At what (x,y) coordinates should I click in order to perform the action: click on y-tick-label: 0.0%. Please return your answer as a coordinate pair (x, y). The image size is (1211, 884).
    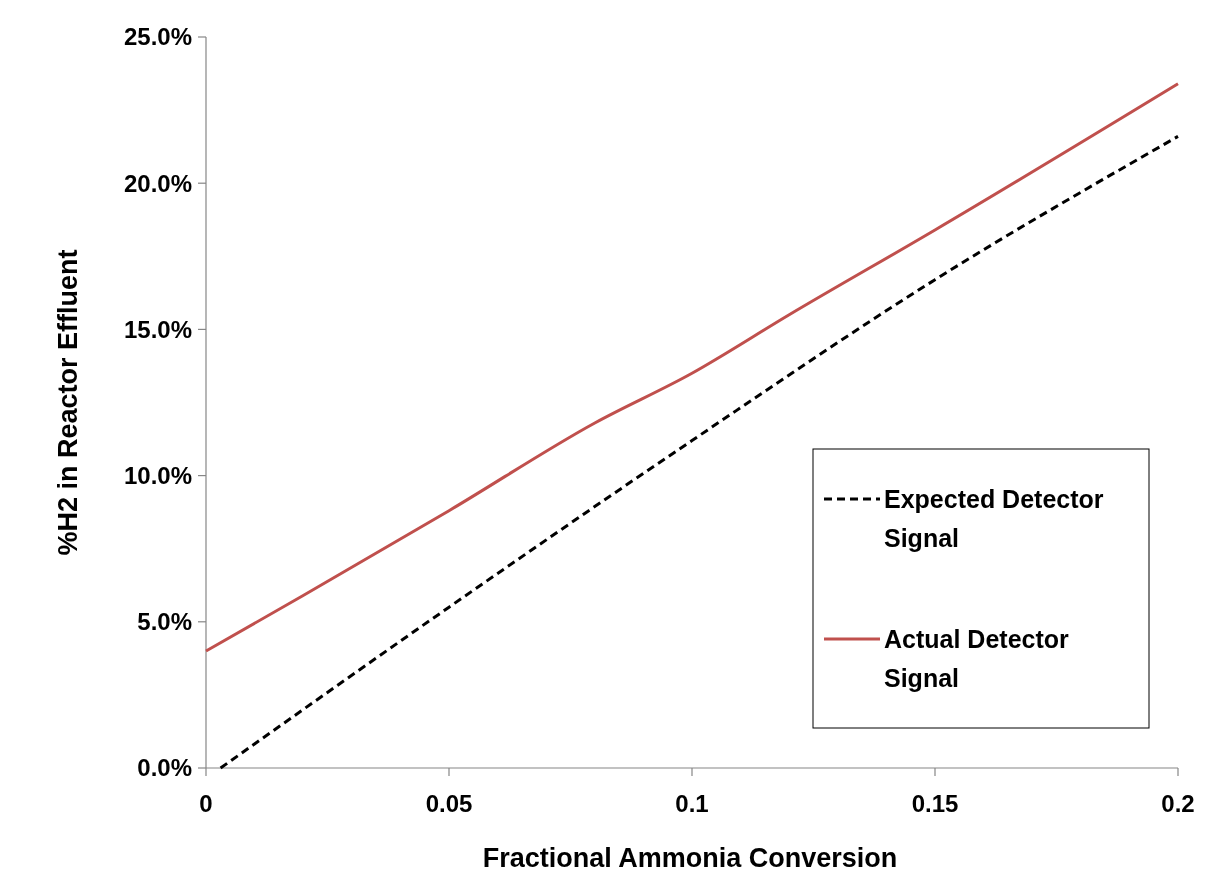
    Looking at the image, I should click on (164, 768).